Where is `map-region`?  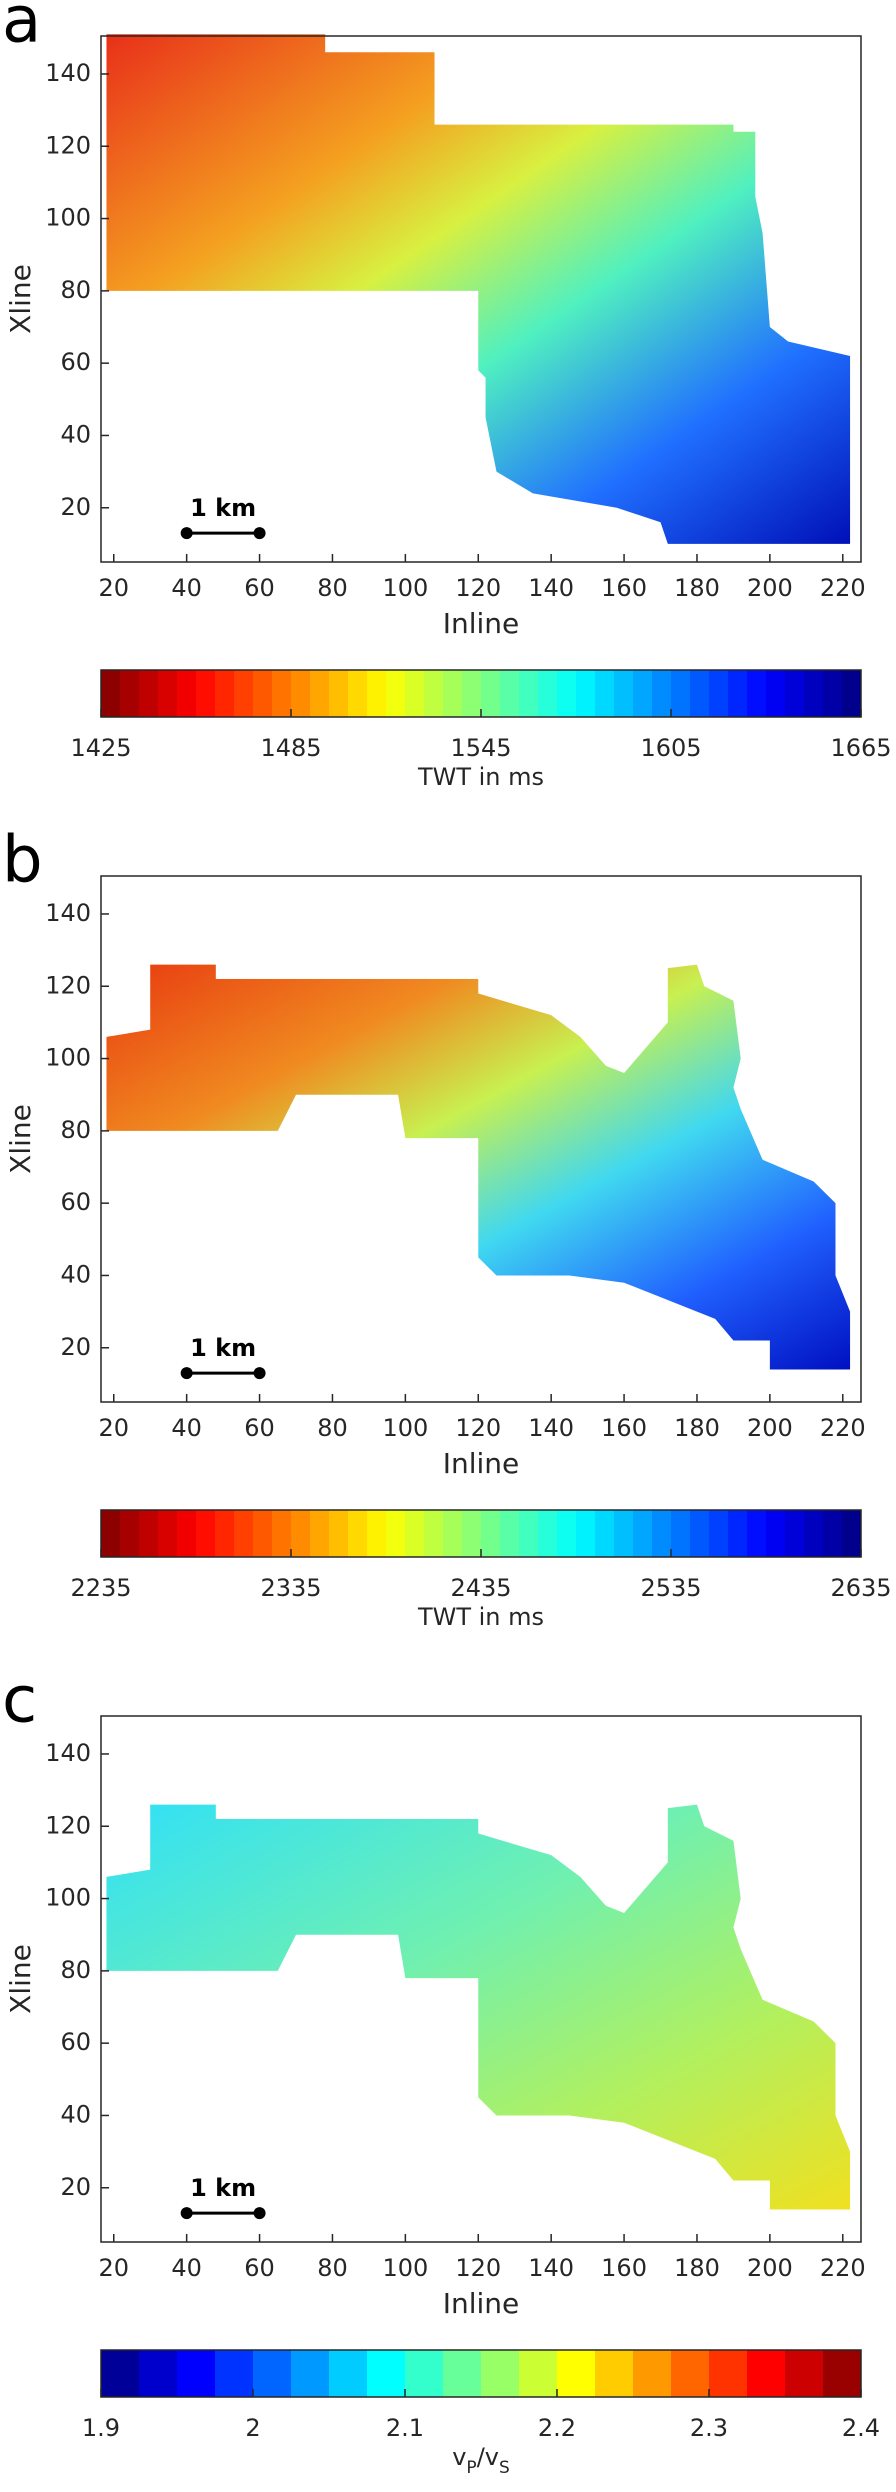
map-region is located at coordinates (478, 1167).